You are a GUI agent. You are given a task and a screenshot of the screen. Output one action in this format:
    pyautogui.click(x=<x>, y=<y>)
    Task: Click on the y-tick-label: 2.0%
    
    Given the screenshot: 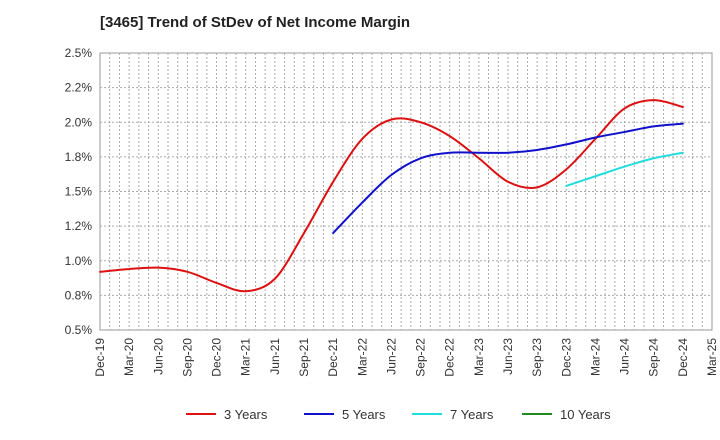 What is the action you would take?
    pyautogui.click(x=79, y=122)
    